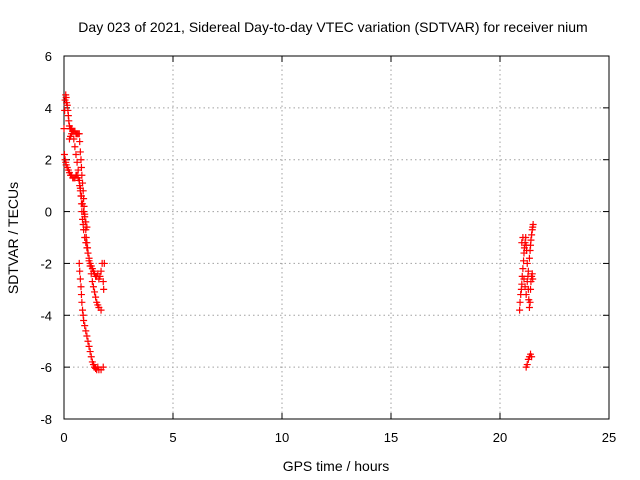 The width and height of the screenshot is (640, 480). I want to click on y-tick-label: 0, so click(48, 212).